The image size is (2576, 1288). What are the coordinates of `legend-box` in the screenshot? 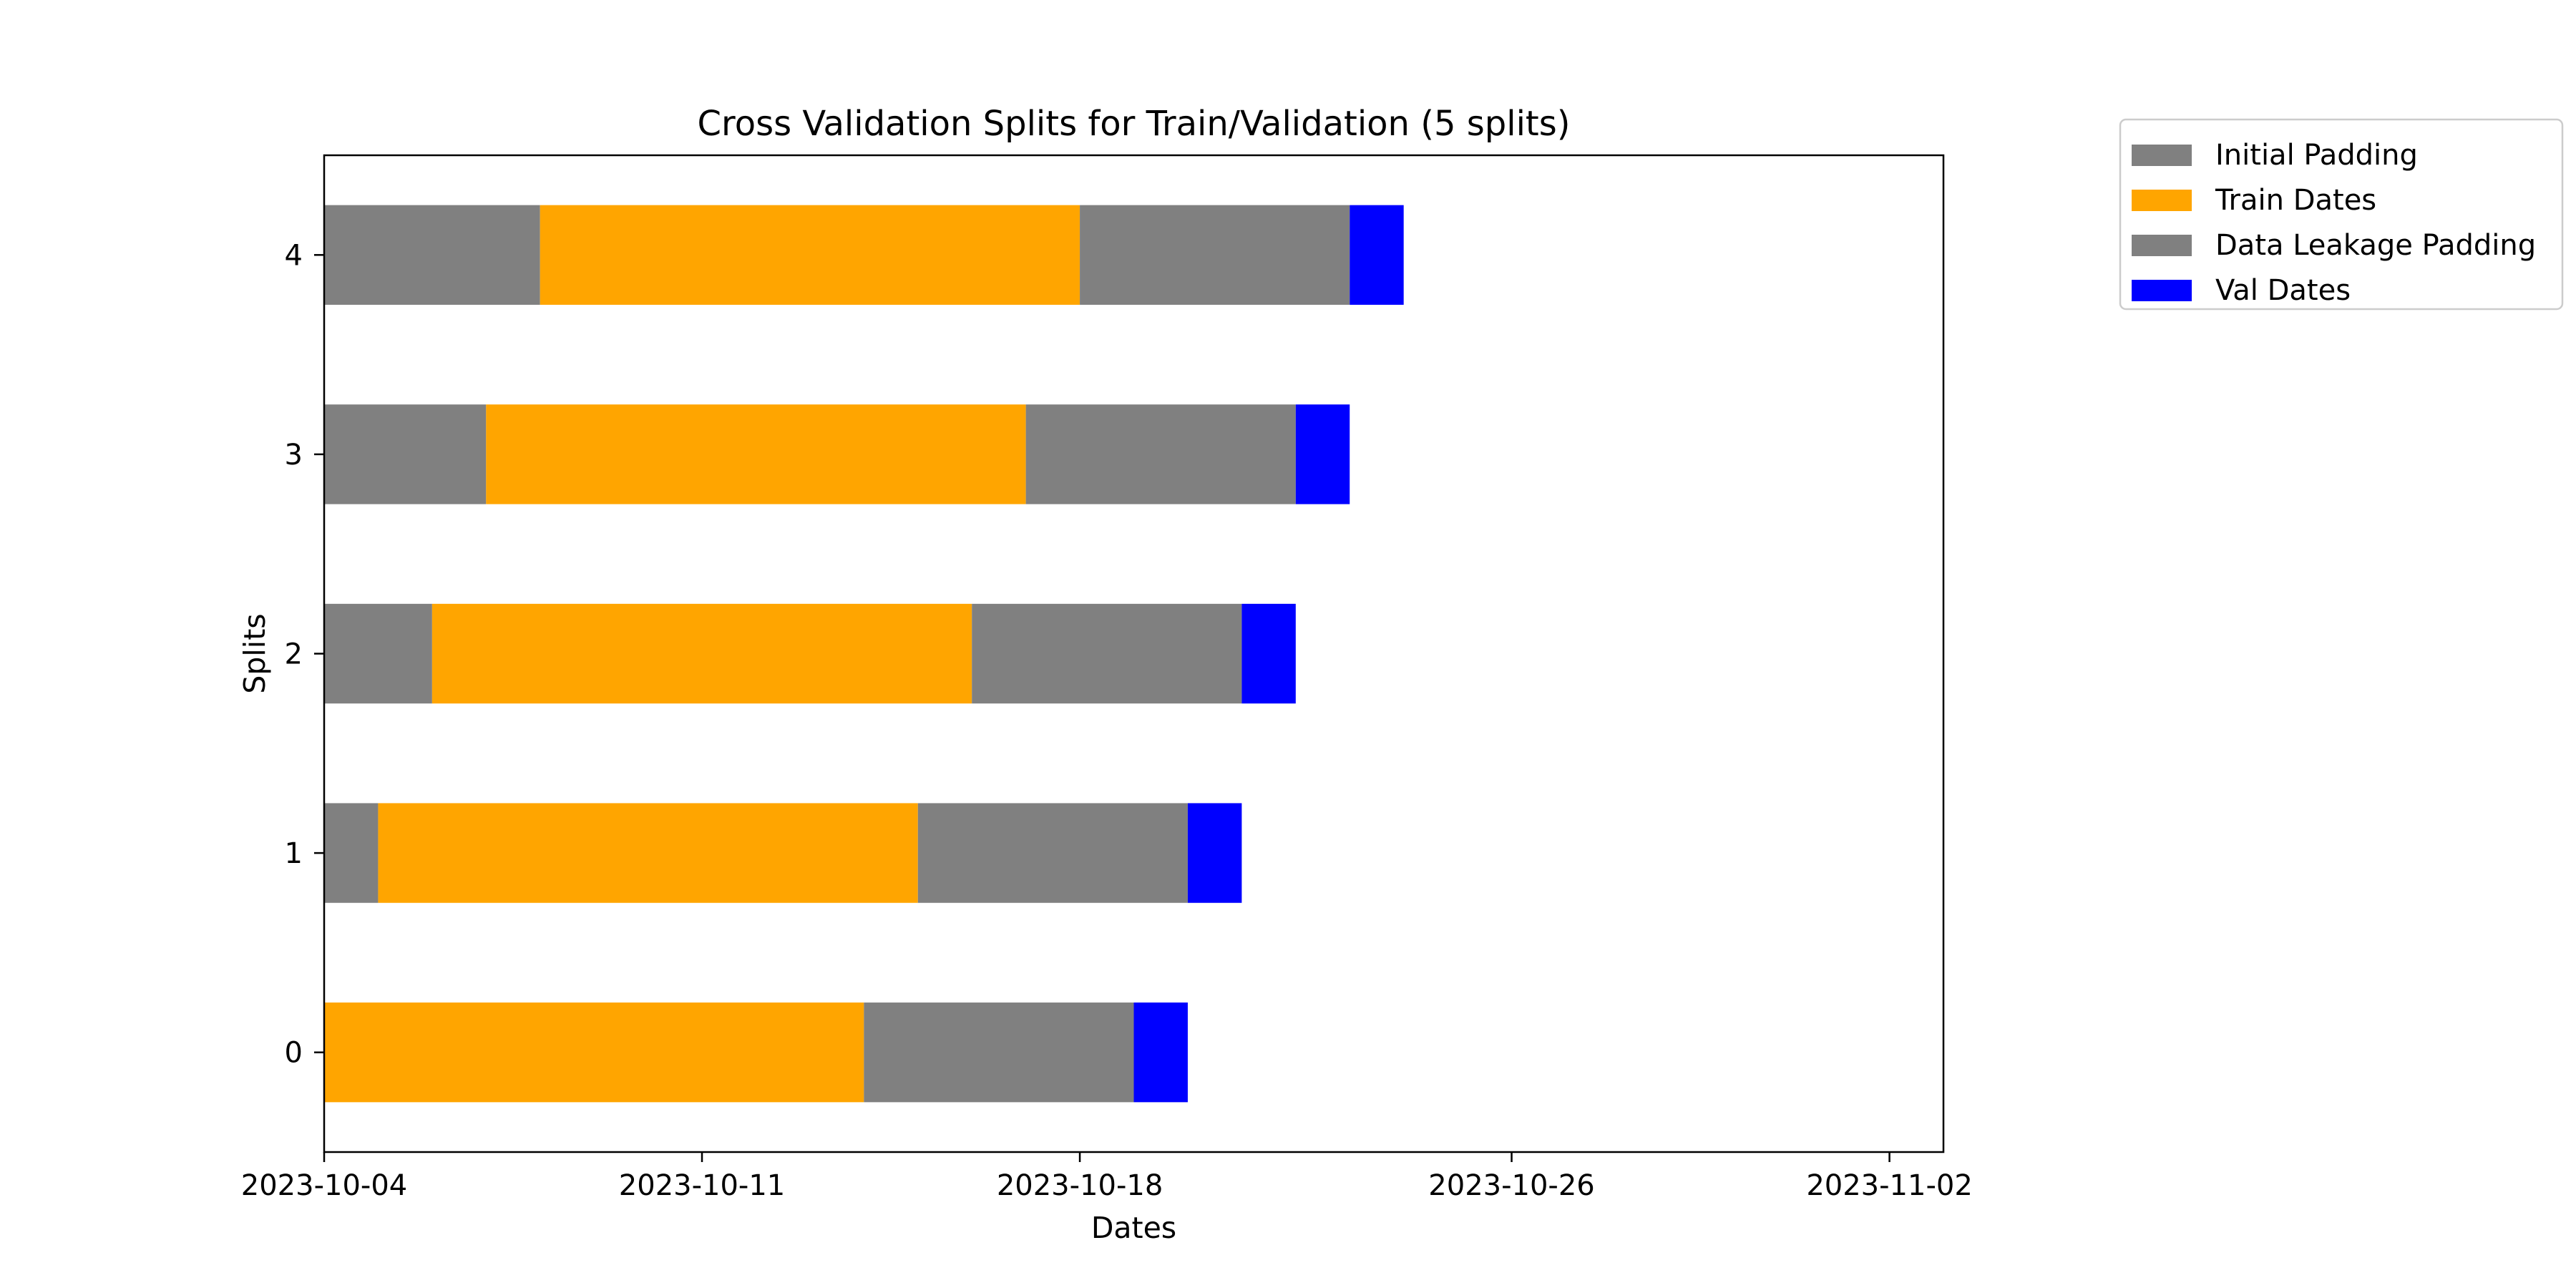 It's located at (2341, 214).